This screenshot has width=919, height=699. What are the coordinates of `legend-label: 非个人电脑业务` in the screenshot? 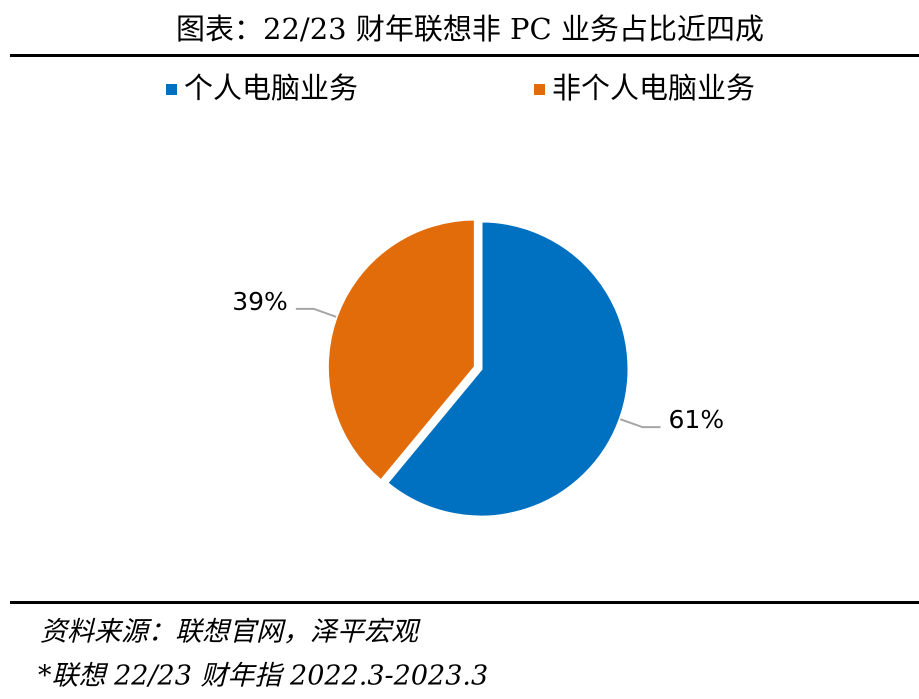 It's located at (653, 88).